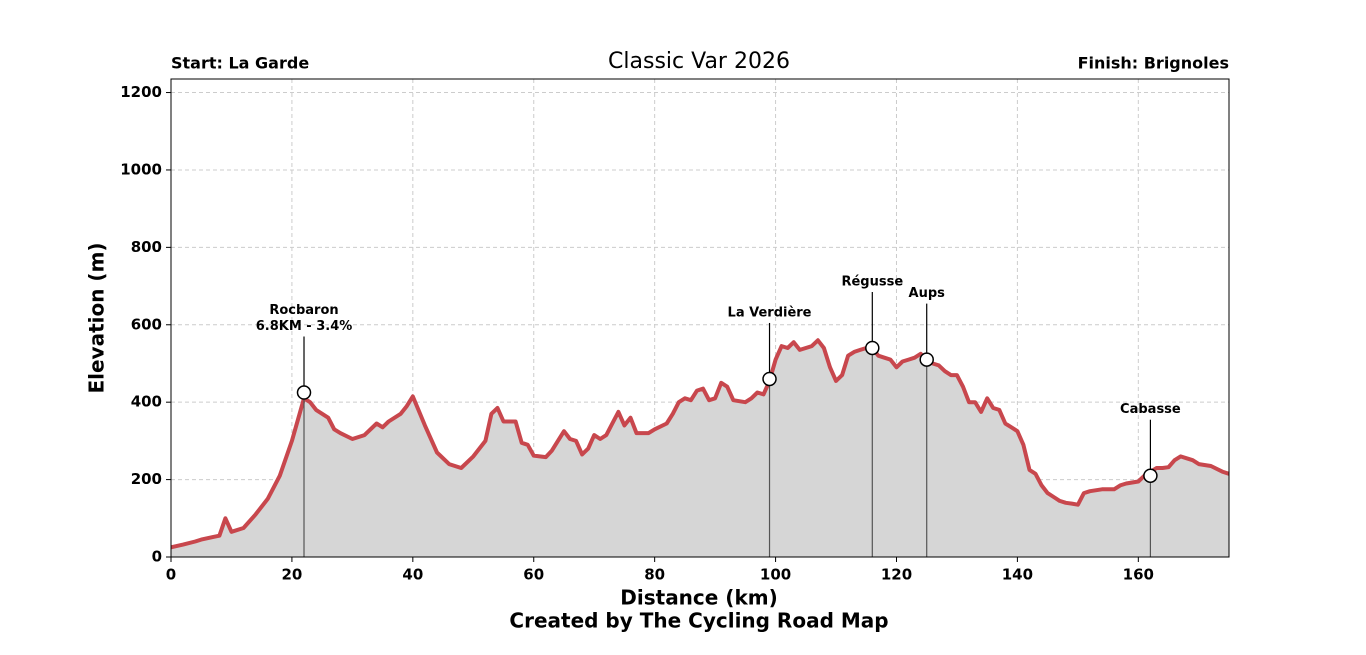 The height and width of the screenshot is (655, 1366). Describe the element at coordinates (146, 402) in the screenshot. I see `y-tick-label: 400` at that location.